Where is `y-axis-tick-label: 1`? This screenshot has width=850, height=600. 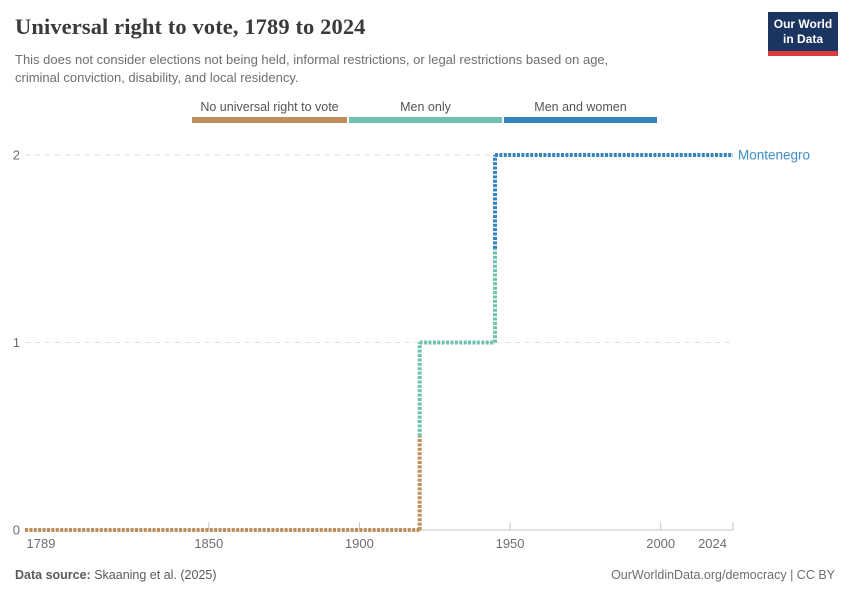 y-axis-tick-label: 1 is located at coordinates (16, 342).